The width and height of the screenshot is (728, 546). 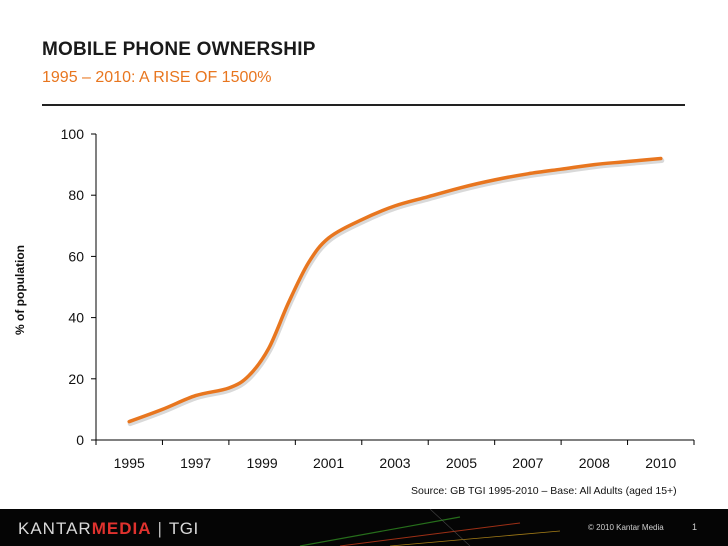 I want to click on x-tick-labels: 1995 1997 1999 2001 2003 2005 2007 2008 2010, so click(x=395, y=463).